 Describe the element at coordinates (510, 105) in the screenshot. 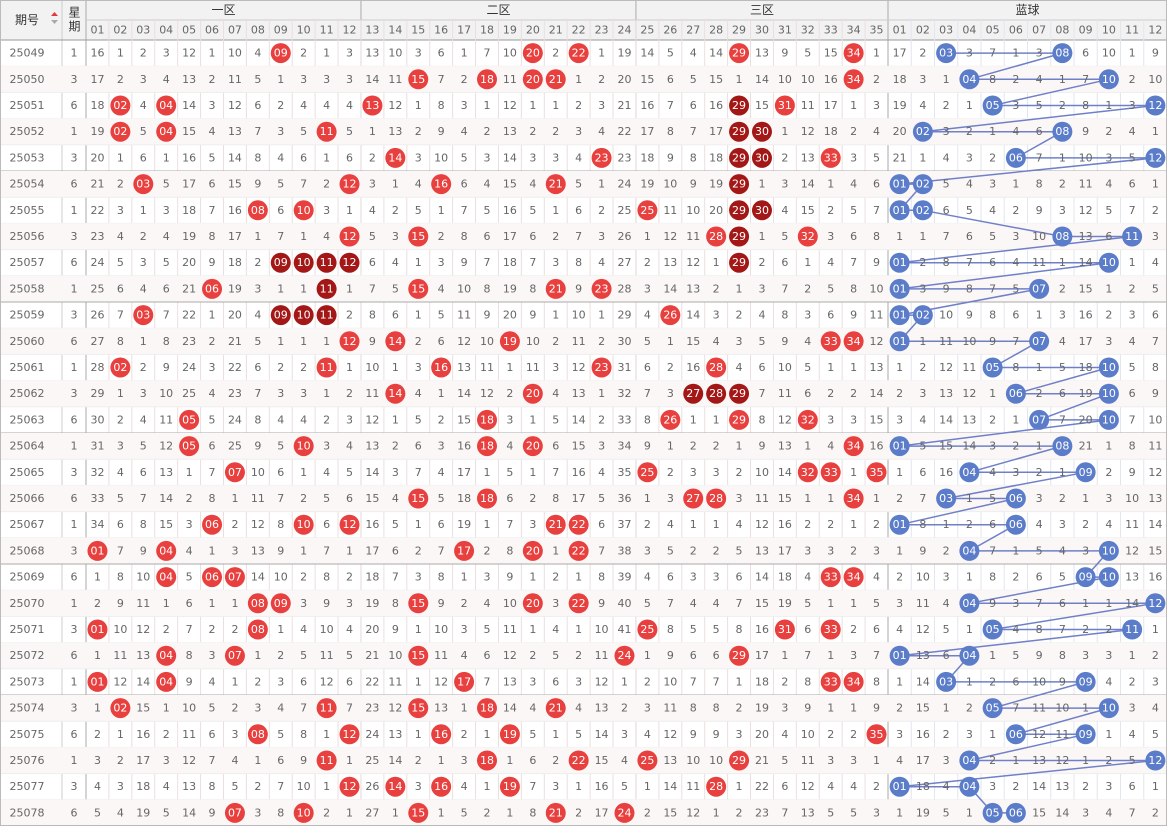

I see `miss-count: 12` at that location.